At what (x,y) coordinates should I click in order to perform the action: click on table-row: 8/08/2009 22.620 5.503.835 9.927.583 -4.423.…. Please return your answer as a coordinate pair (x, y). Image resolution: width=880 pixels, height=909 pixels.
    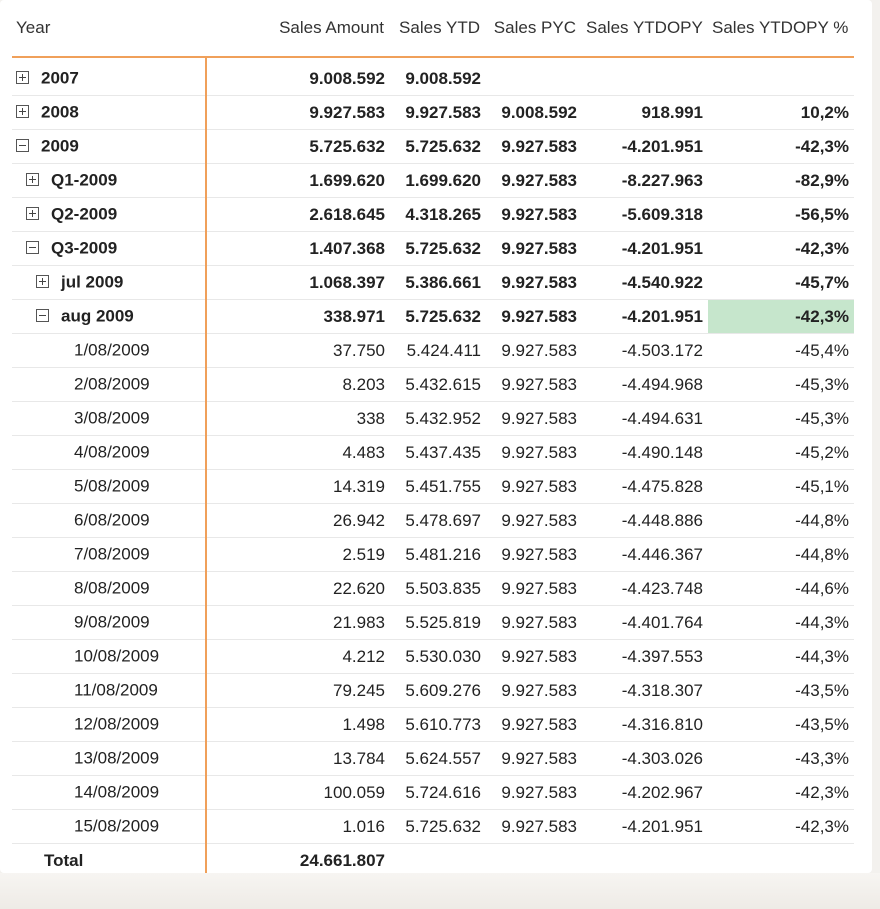
    Looking at the image, I should click on (433, 588).